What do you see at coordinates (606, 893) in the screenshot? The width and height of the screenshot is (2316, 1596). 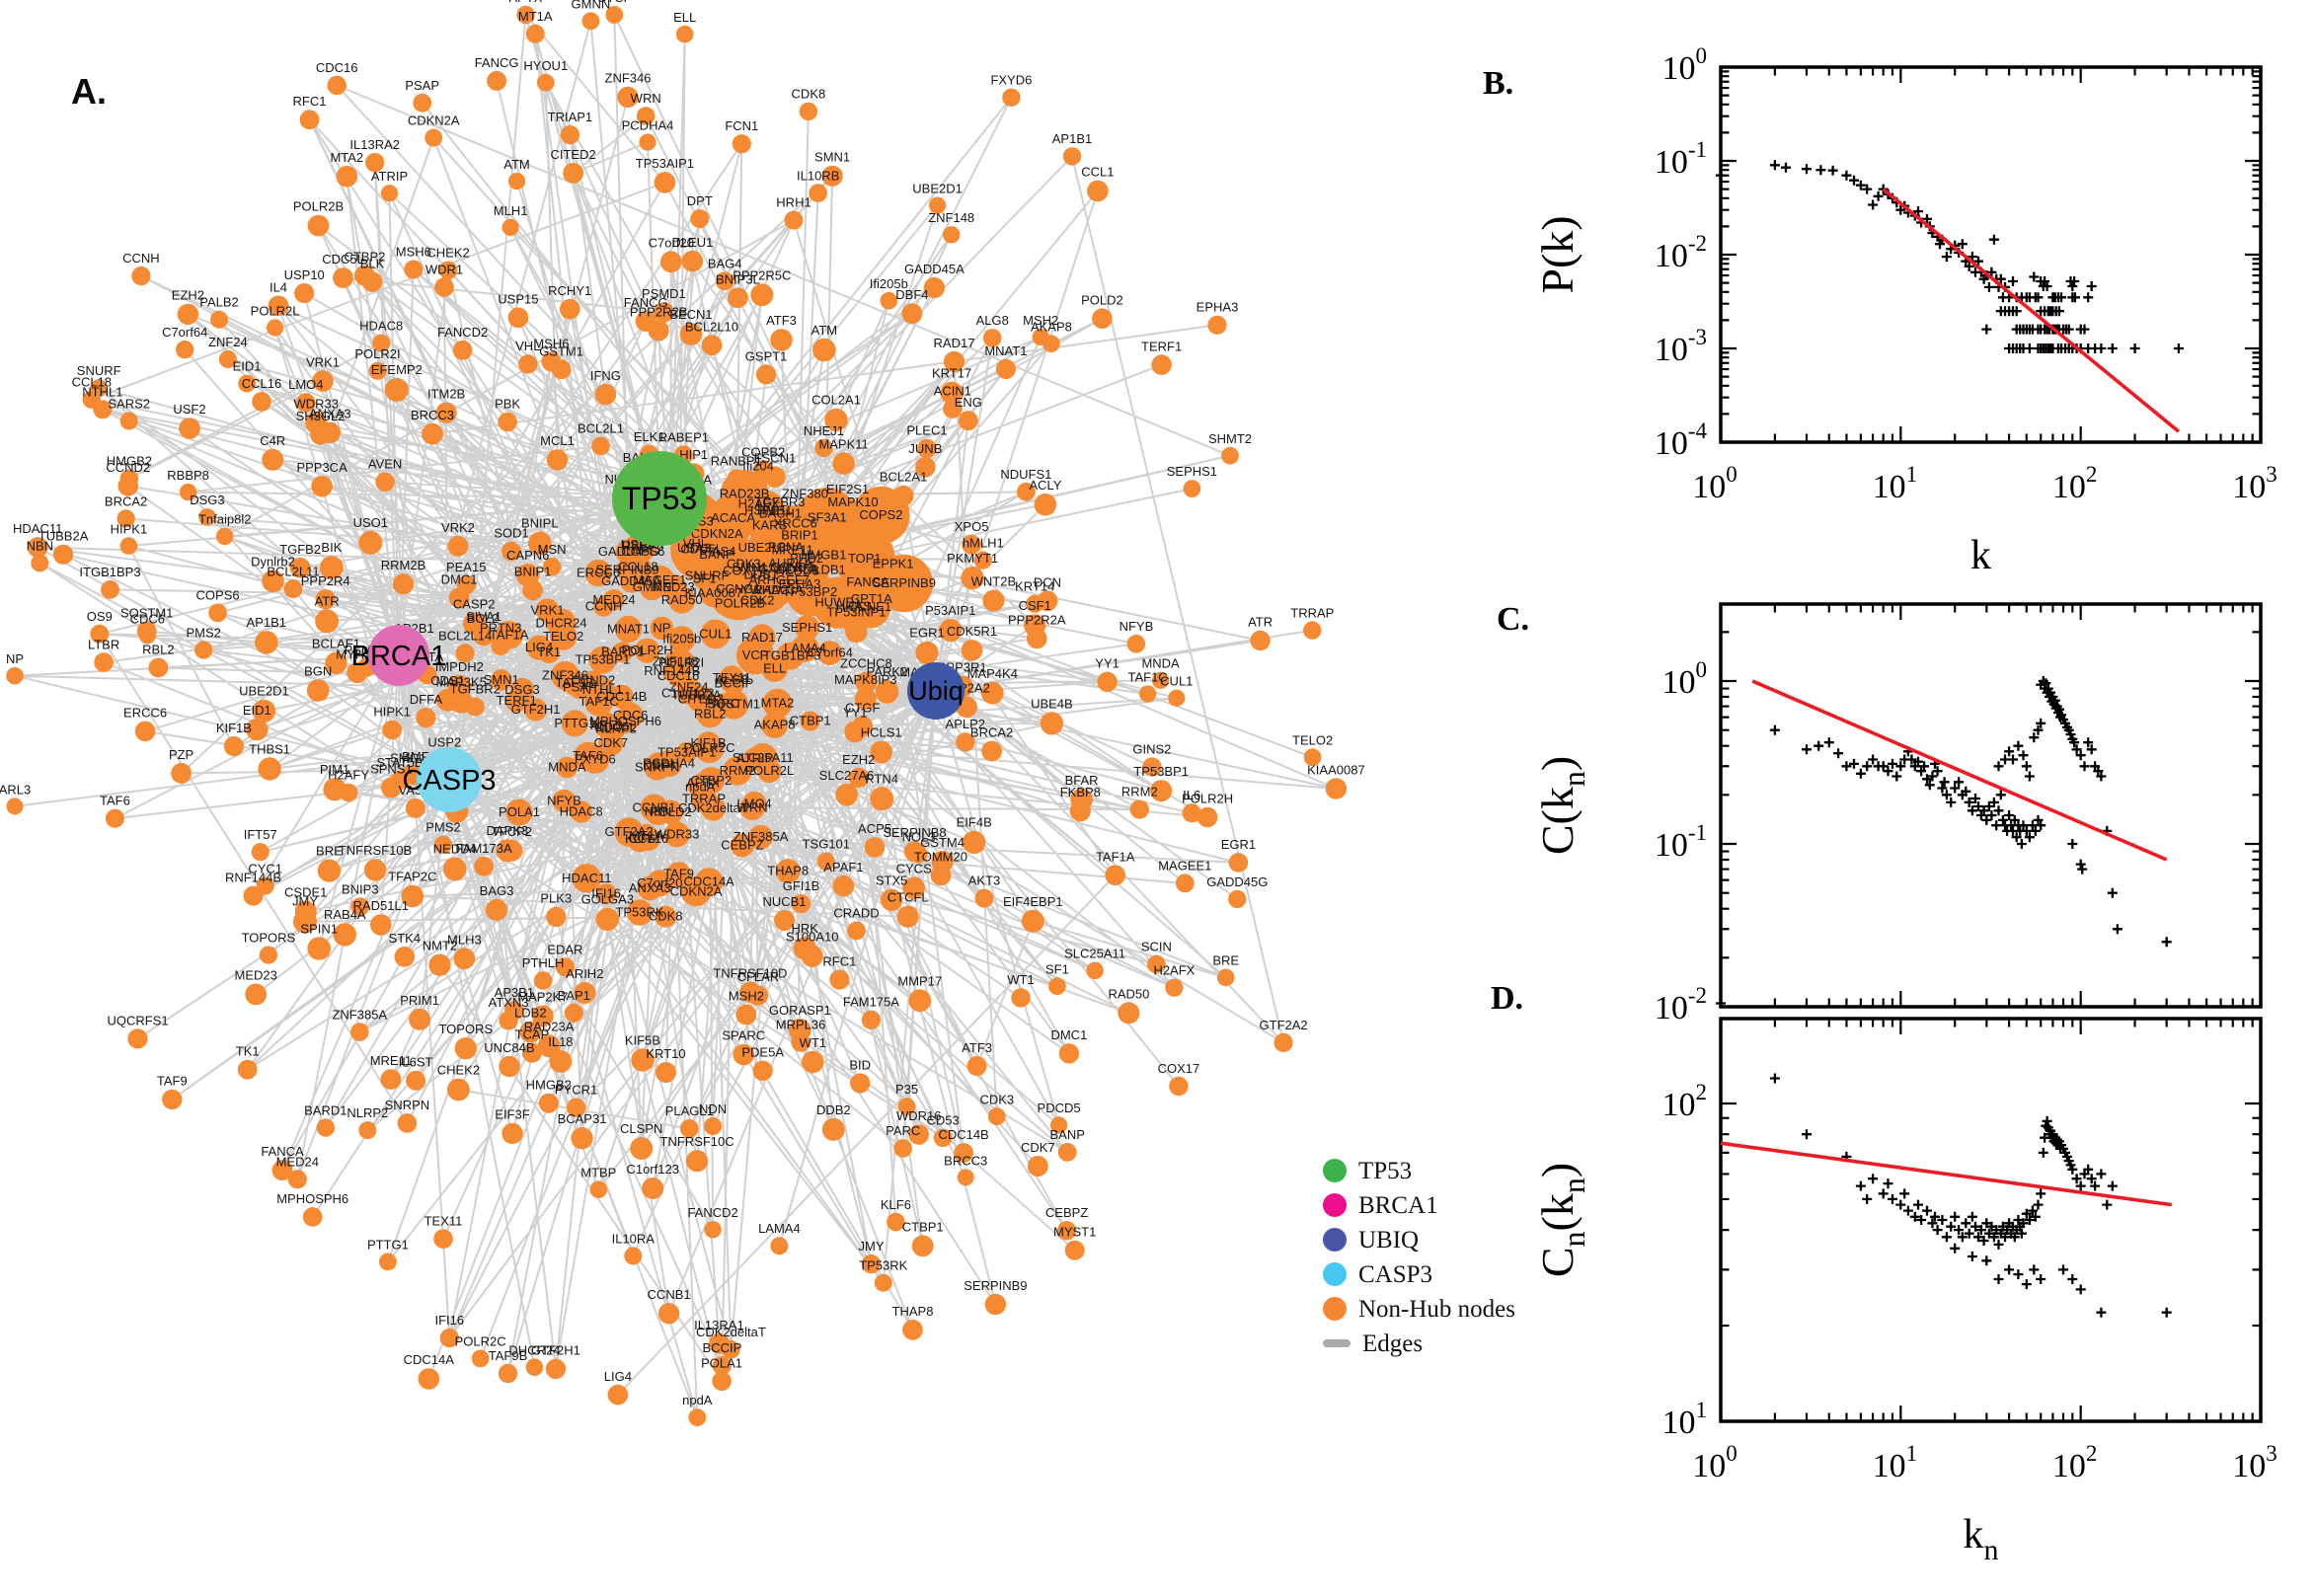 I see `network-node-label: IFI16` at bounding box center [606, 893].